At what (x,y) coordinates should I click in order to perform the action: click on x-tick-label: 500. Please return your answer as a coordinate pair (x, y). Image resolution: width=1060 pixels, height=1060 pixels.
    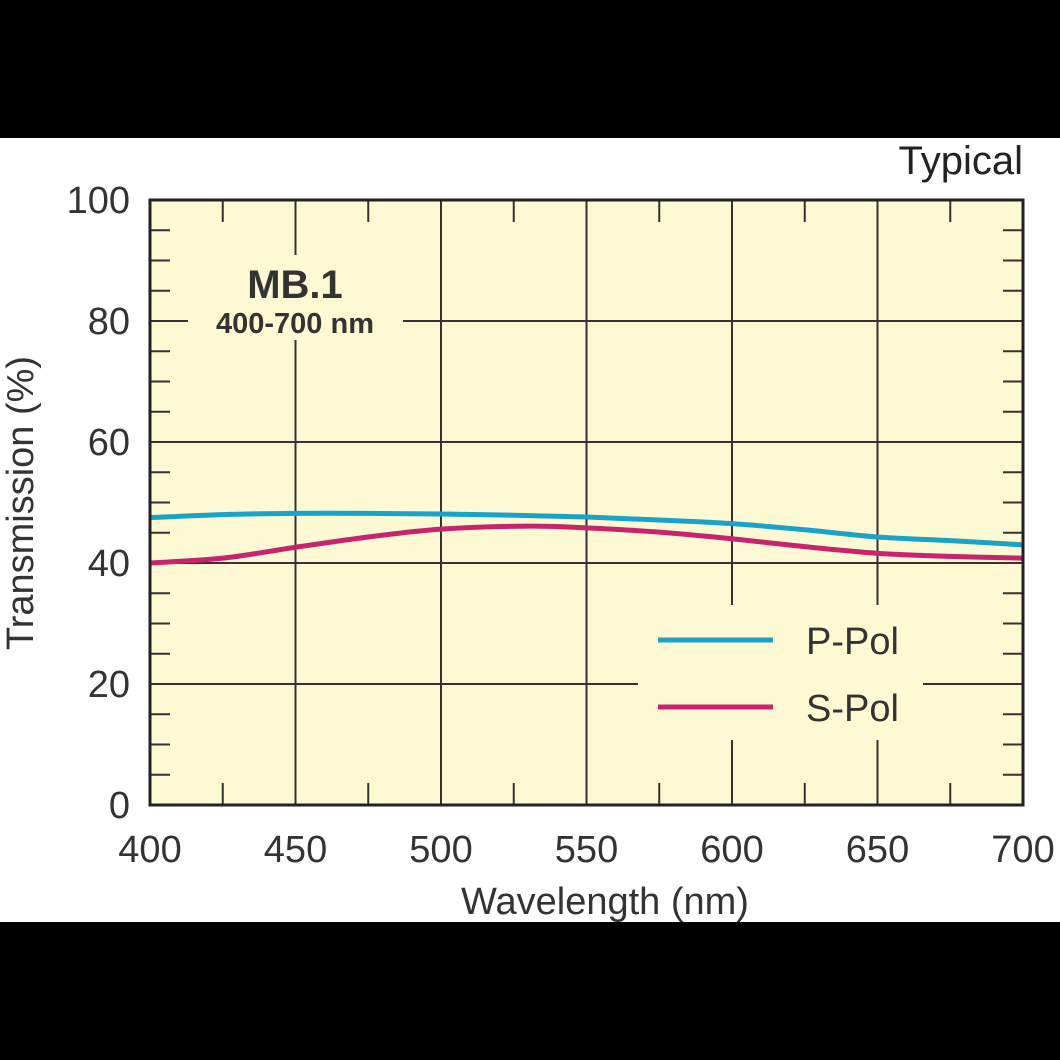
    Looking at the image, I should click on (440, 850).